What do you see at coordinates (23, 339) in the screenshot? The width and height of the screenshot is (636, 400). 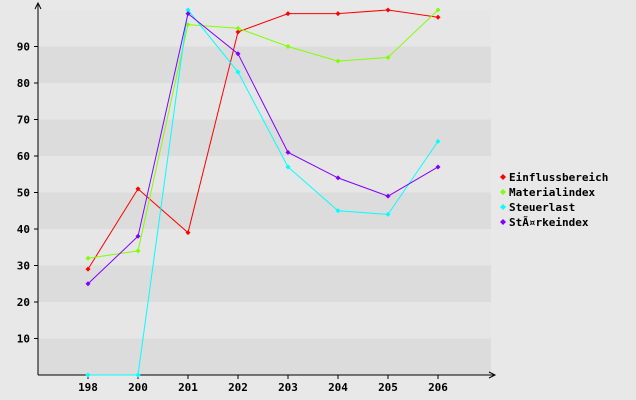 I see `y-tick-label: 10` at bounding box center [23, 339].